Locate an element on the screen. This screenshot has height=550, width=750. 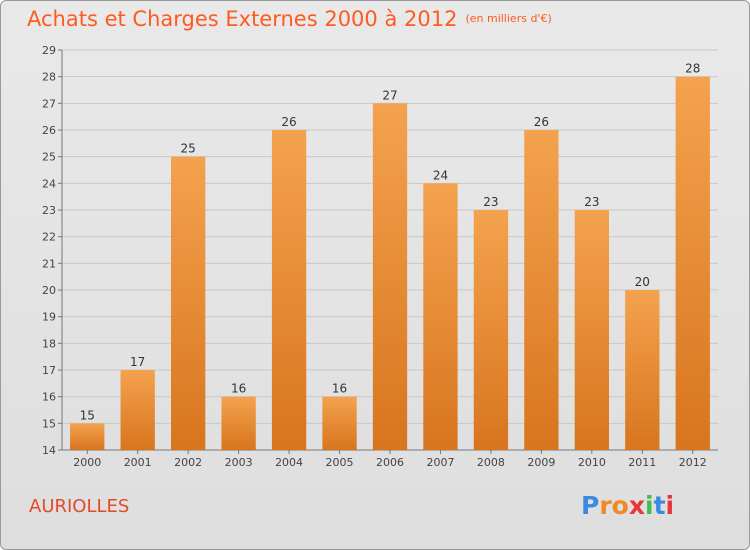
x-tick-label: 2002 is located at coordinates (188, 462).